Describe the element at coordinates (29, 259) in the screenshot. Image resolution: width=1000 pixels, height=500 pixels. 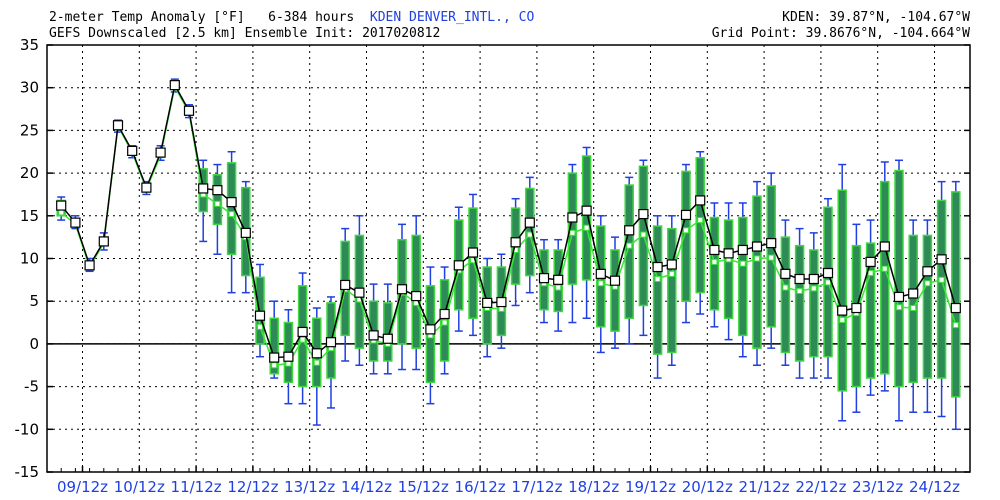
I see `y-tick-label: 10` at that location.